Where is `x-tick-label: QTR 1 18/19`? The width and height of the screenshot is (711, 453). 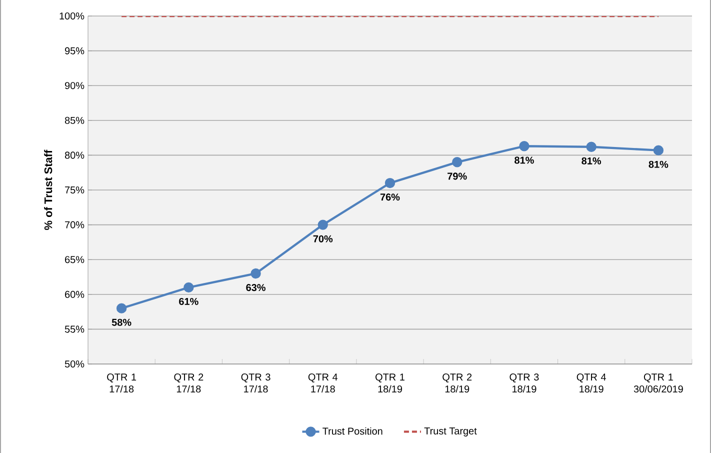 x-tick-label: QTR 1 18/19 is located at coordinates (390, 383).